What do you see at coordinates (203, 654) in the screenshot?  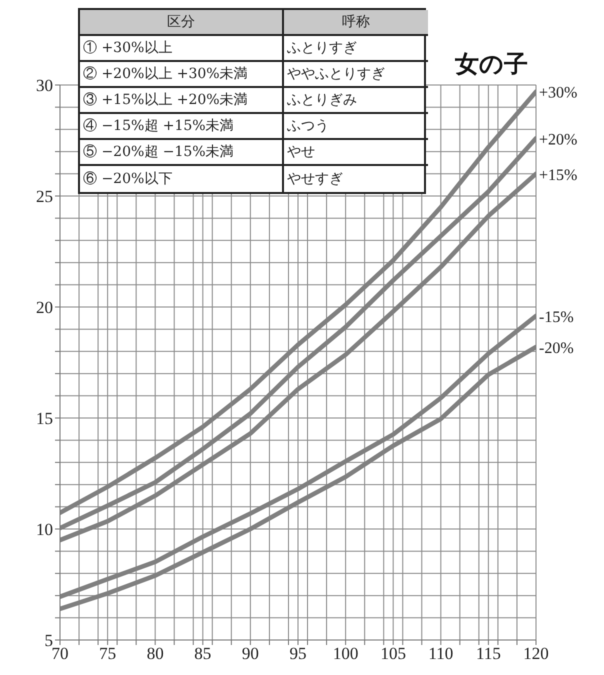 I see `x-tick-label: 85` at bounding box center [203, 654].